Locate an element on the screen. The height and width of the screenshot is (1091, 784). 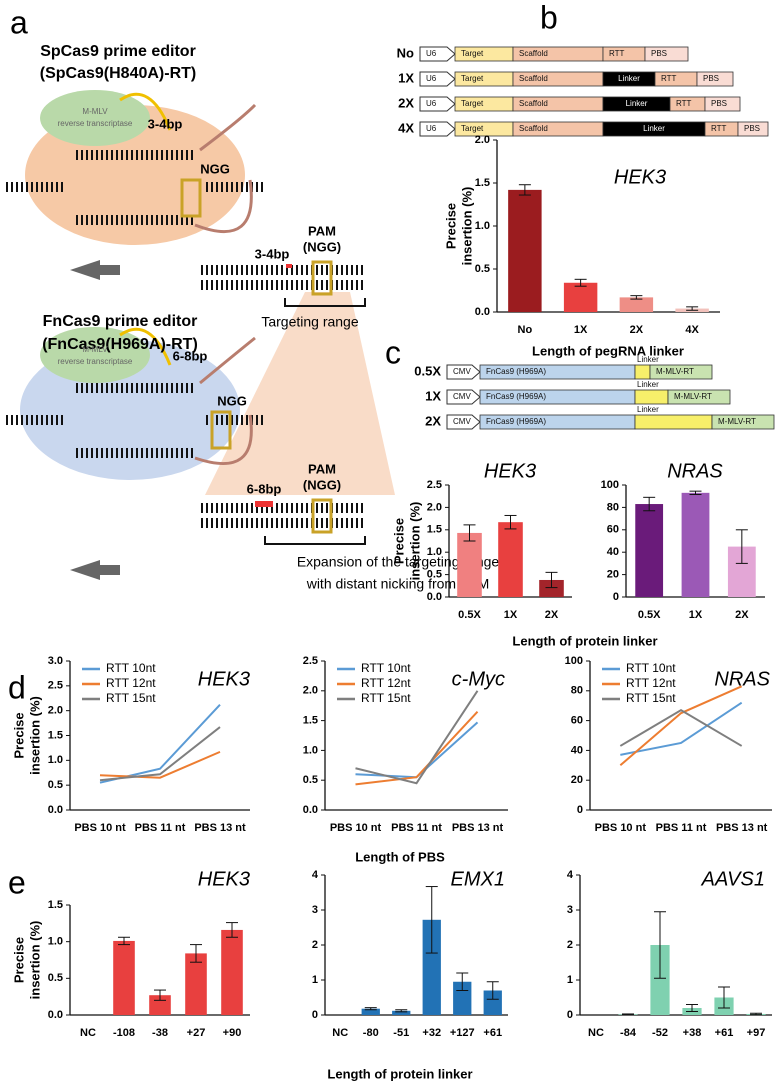
pegrna is located at coordinates (225, 401).